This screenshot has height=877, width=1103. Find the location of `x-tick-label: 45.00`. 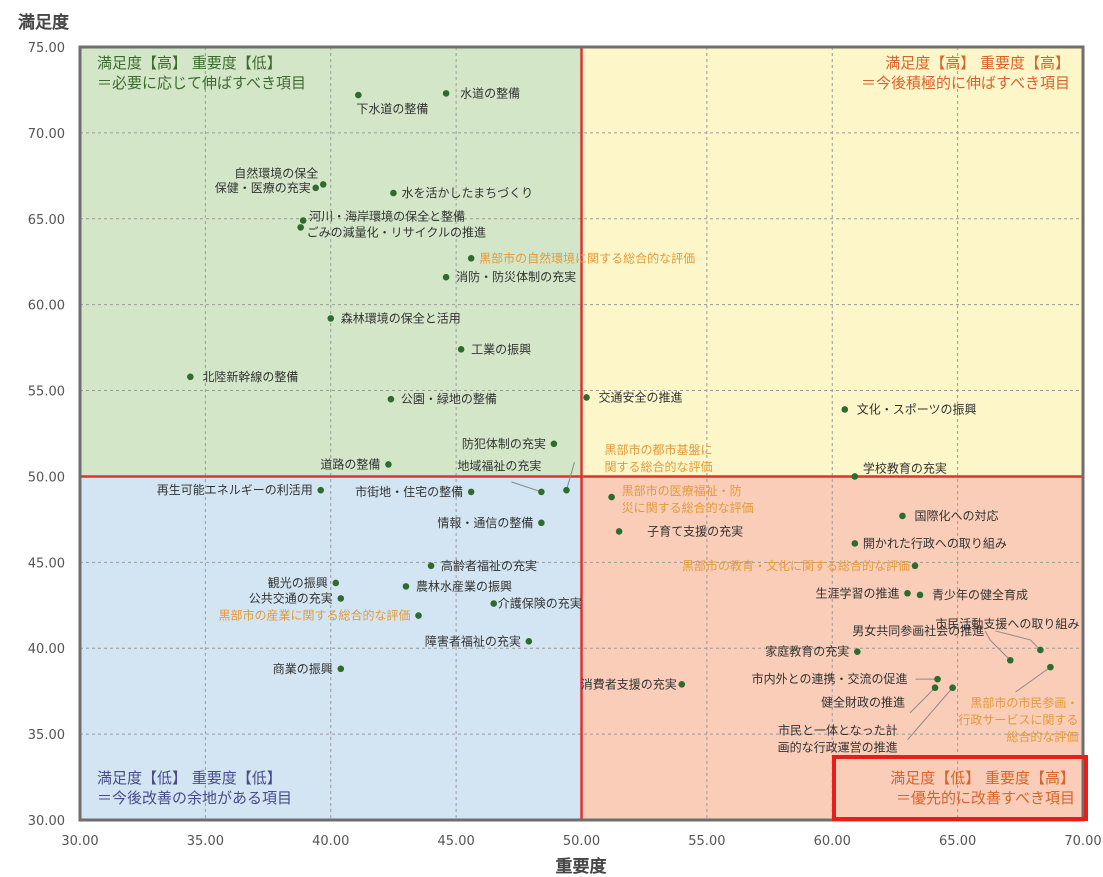

x-tick-label: 45.00 is located at coordinates (456, 841).